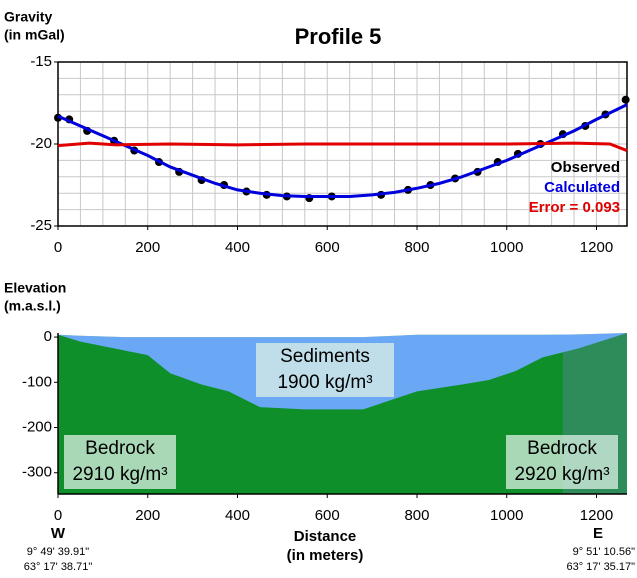  I want to click on end-coordinate: 63° 17' 38.71", so click(58, 567).